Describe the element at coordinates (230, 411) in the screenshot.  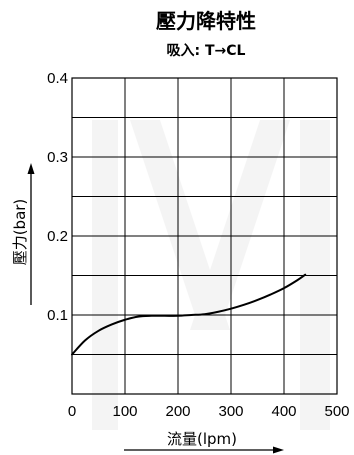
I see `x-tick-label: 300` at that location.